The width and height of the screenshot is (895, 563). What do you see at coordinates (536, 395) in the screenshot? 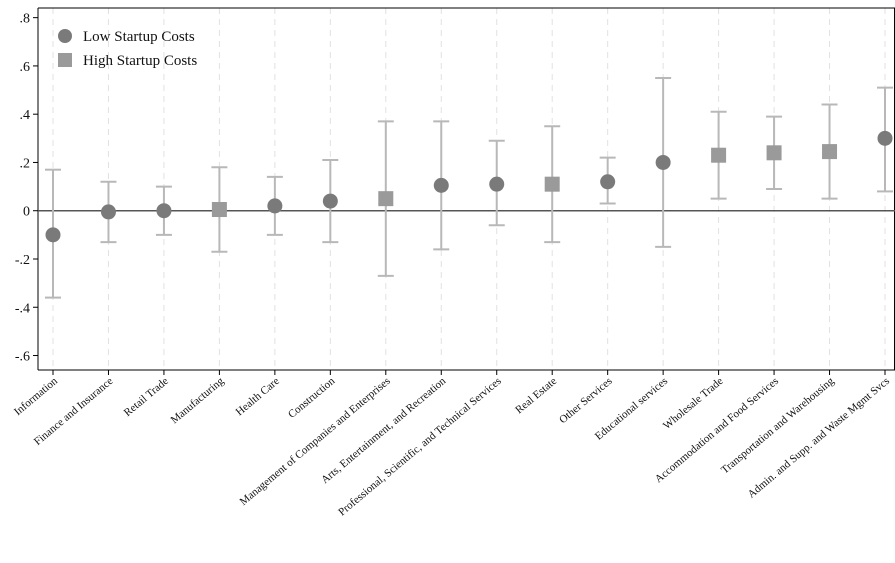
I see `x-category-label: Real Estate` at bounding box center [536, 395].